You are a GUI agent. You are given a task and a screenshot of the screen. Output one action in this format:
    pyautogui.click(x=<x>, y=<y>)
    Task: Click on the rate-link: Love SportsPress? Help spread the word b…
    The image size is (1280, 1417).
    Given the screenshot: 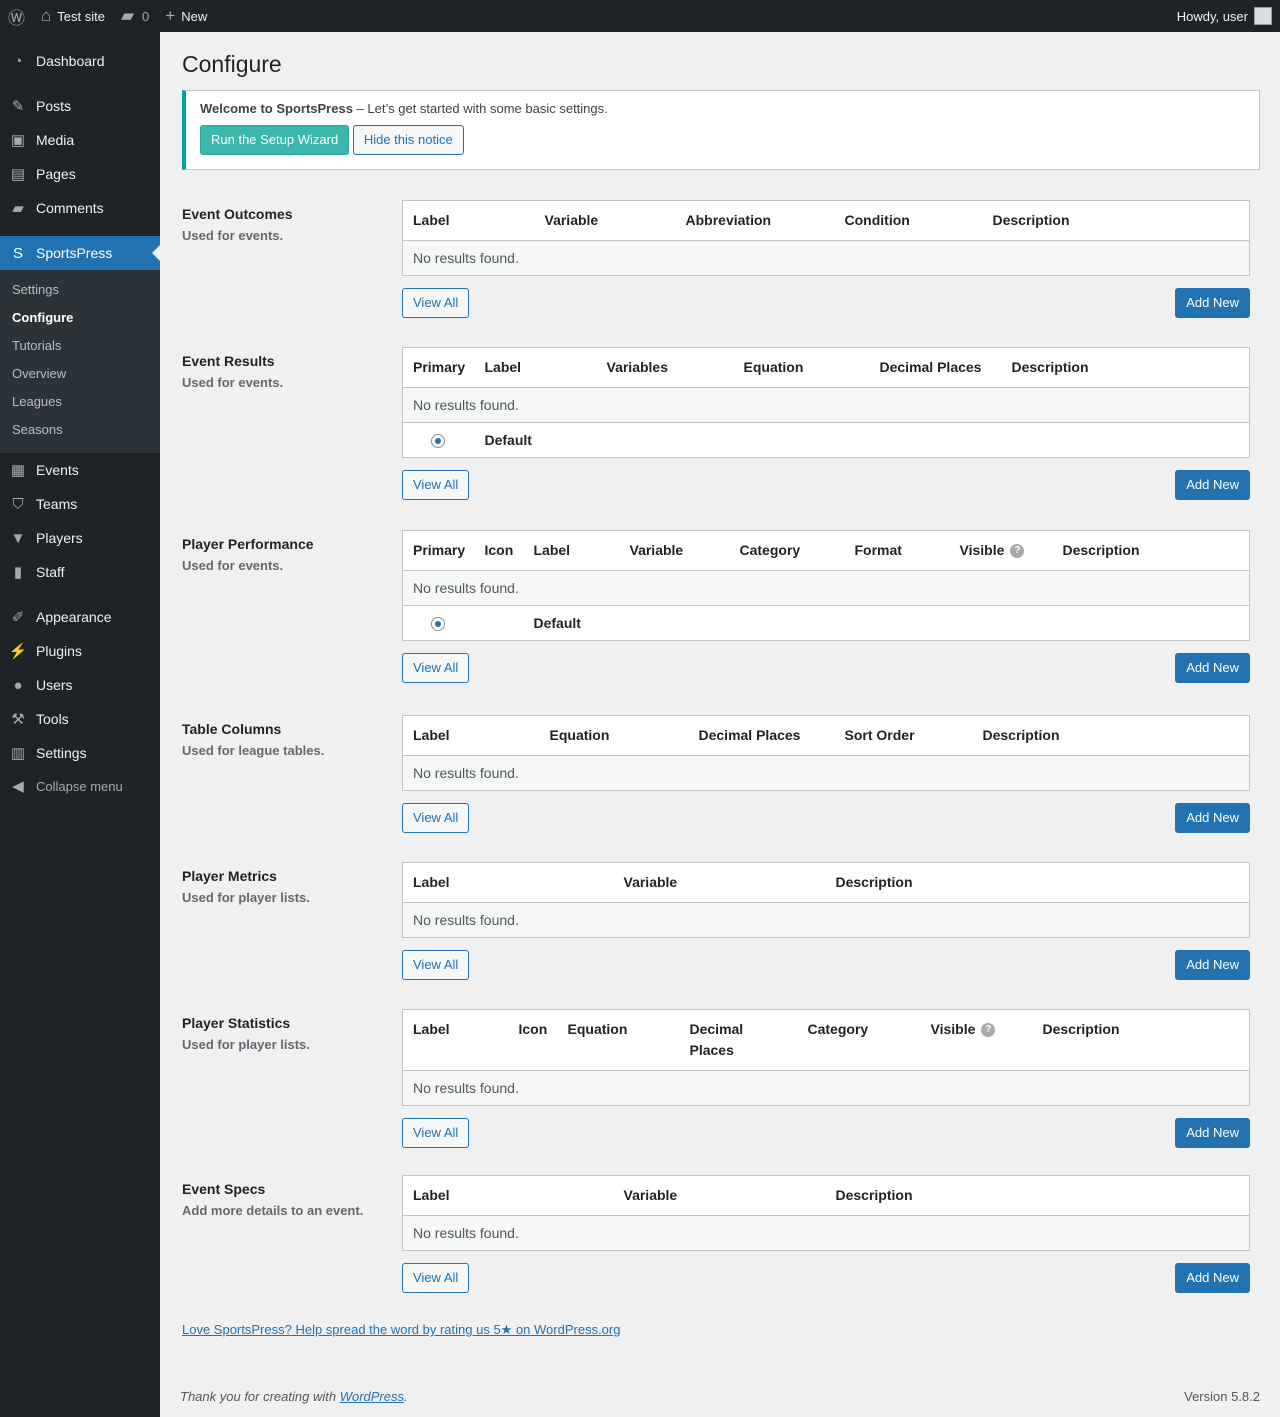 What is the action you would take?
    pyautogui.click(x=401, y=1329)
    